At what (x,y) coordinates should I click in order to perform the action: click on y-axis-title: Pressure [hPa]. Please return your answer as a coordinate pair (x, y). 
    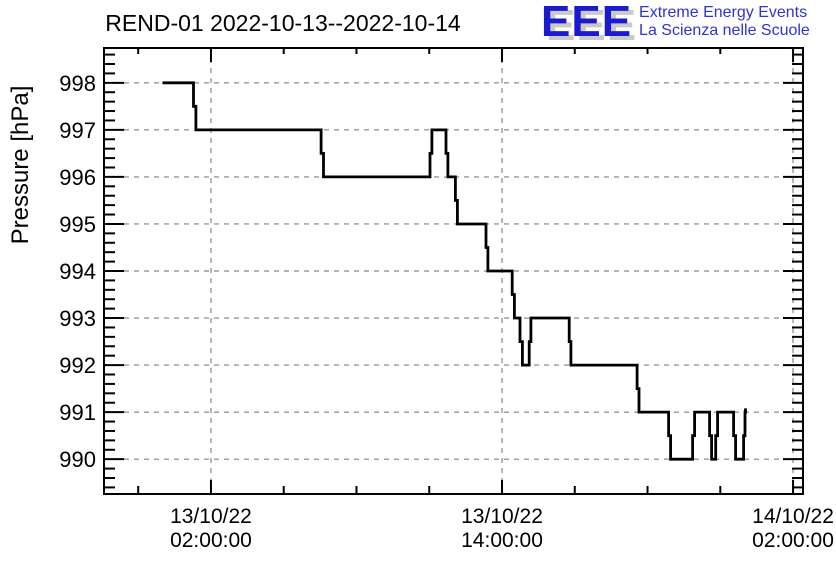
    Looking at the image, I should click on (20, 165).